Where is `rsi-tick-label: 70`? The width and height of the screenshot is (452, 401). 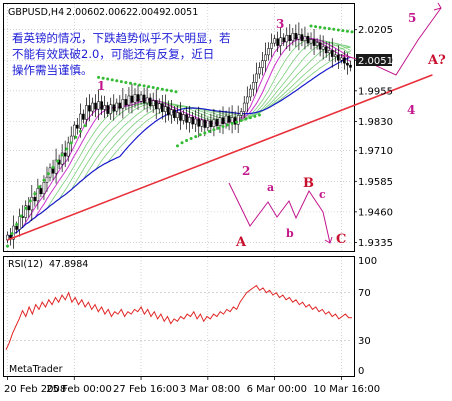 rsi-tick-label: 70 is located at coordinates (364, 293).